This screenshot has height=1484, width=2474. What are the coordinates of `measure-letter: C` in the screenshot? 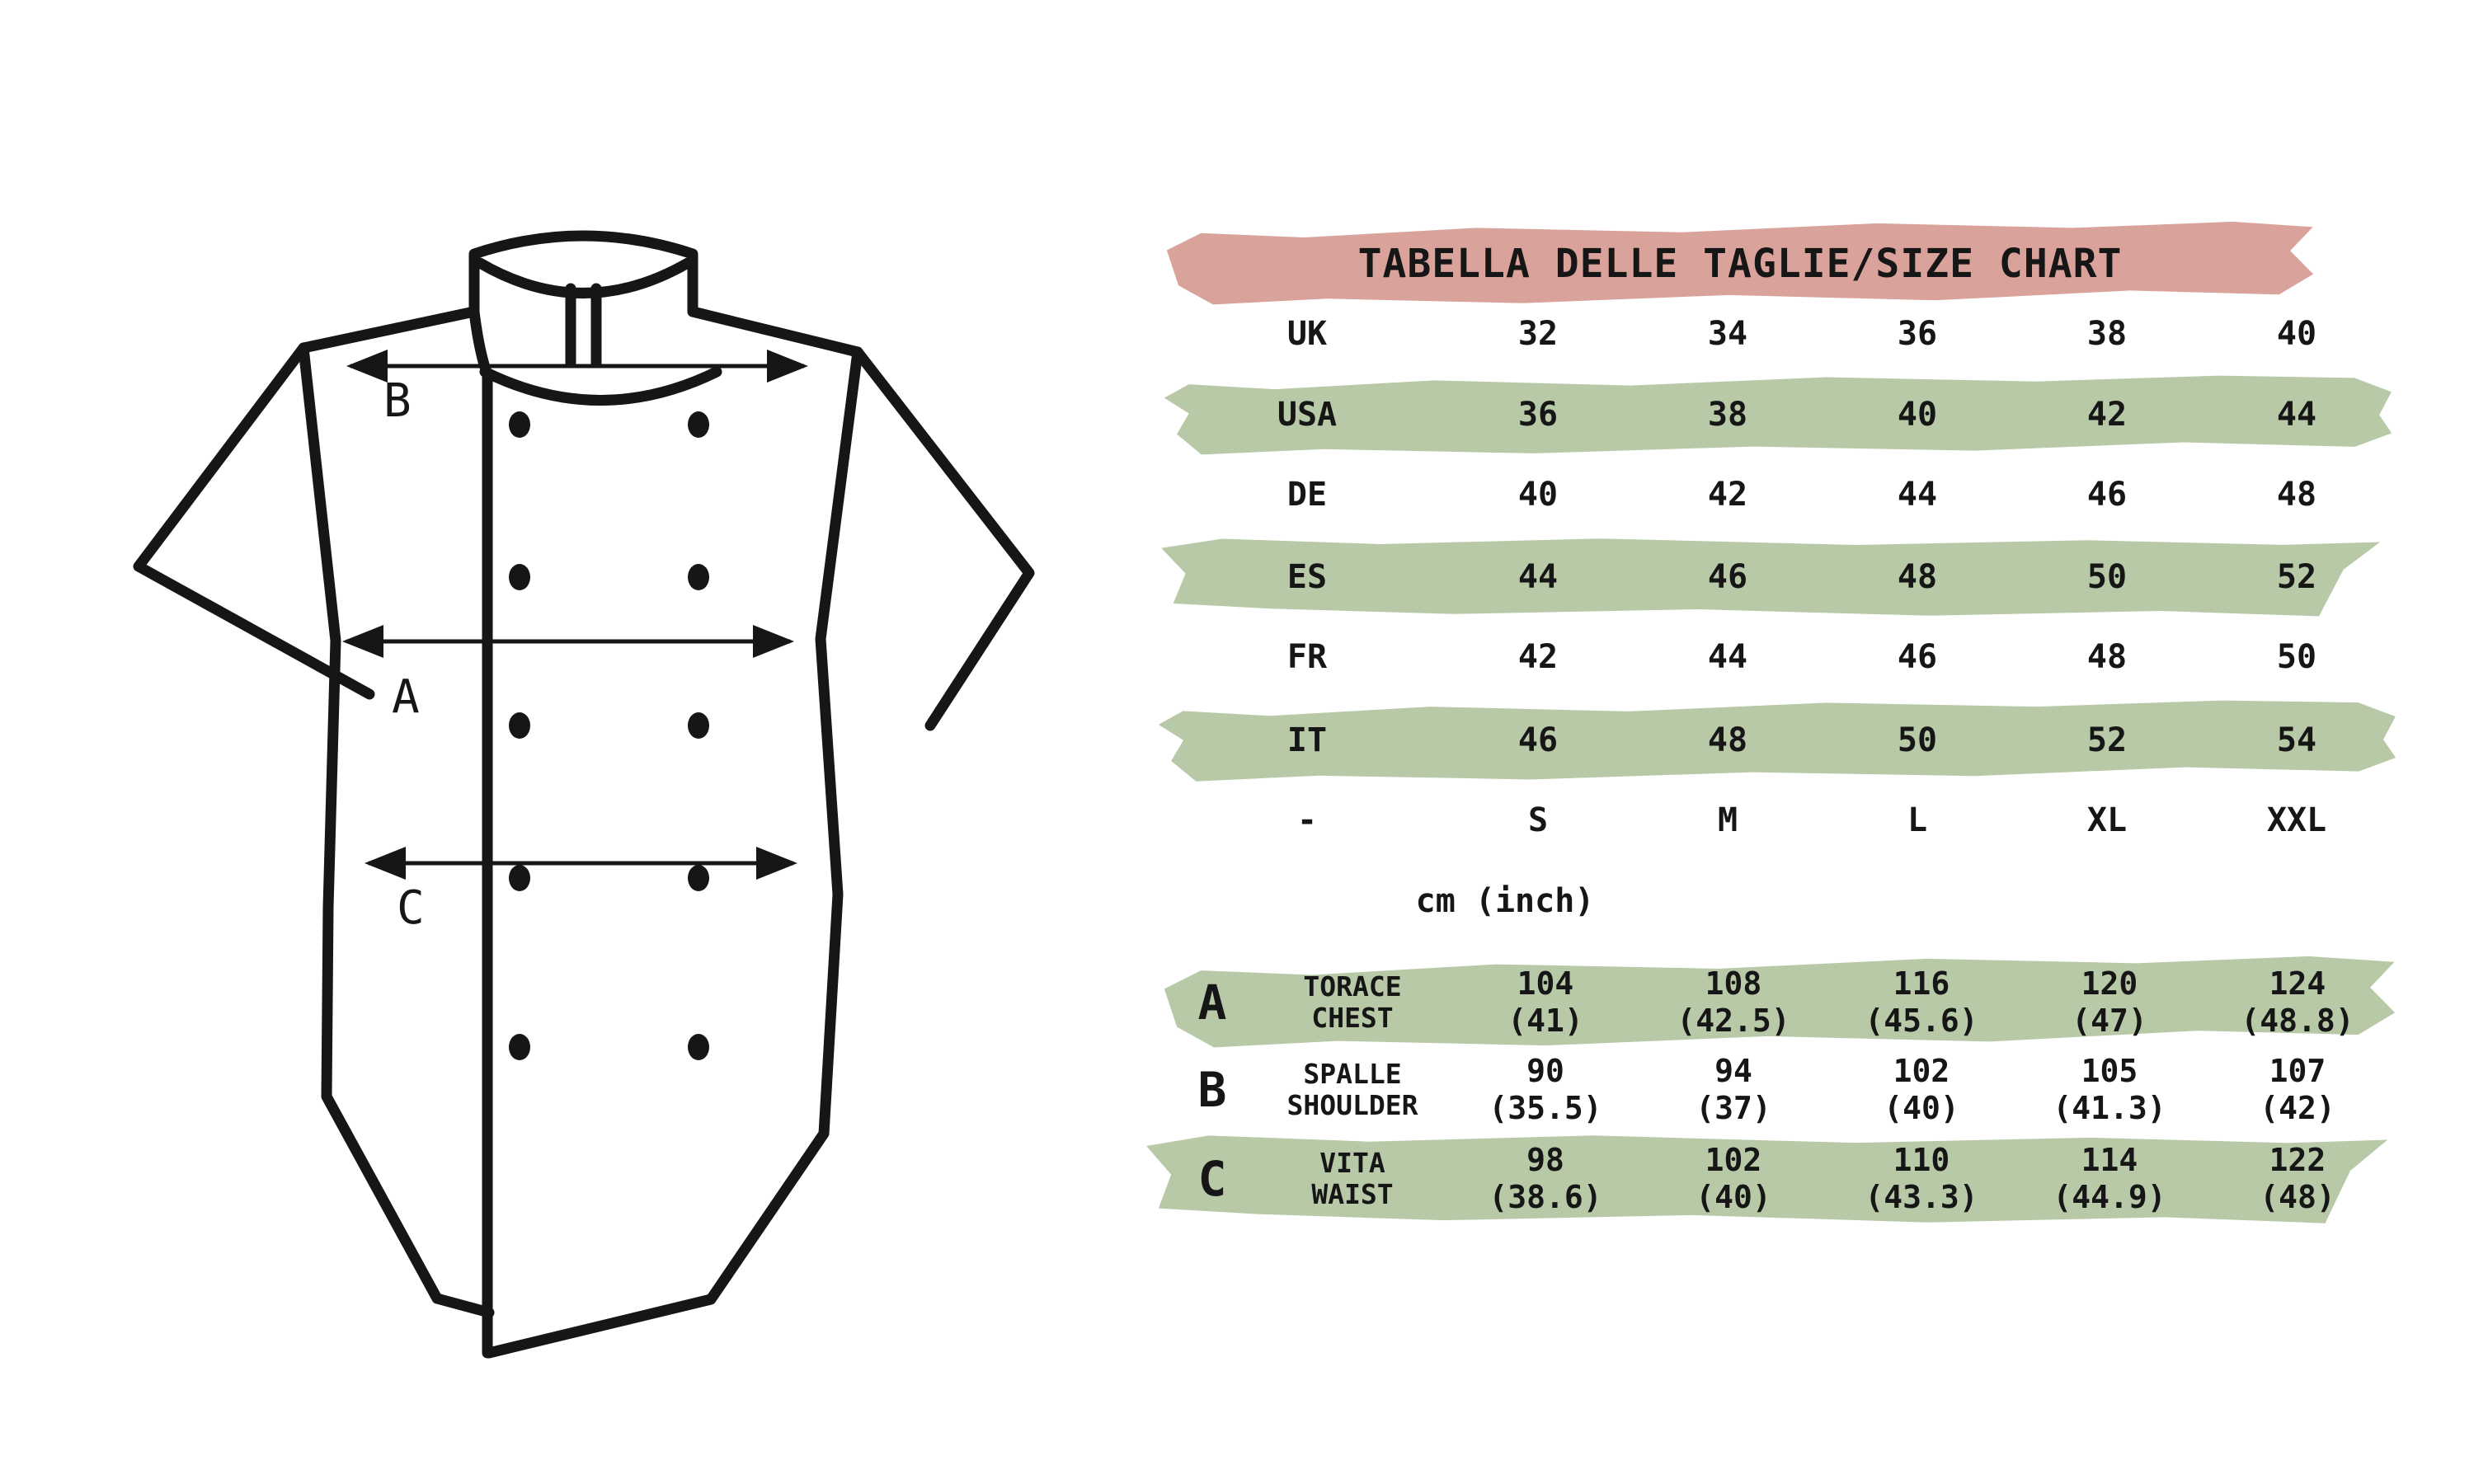 It's located at (1212, 1179).